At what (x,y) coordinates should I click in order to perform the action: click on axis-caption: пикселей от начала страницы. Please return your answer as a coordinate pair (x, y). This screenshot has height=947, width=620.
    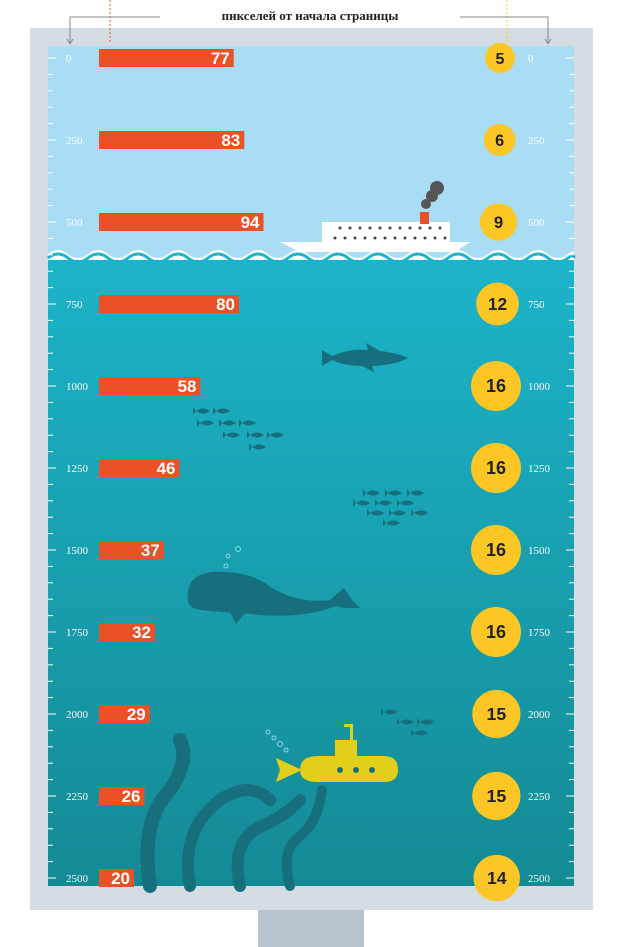
    Looking at the image, I should click on (310, 16).